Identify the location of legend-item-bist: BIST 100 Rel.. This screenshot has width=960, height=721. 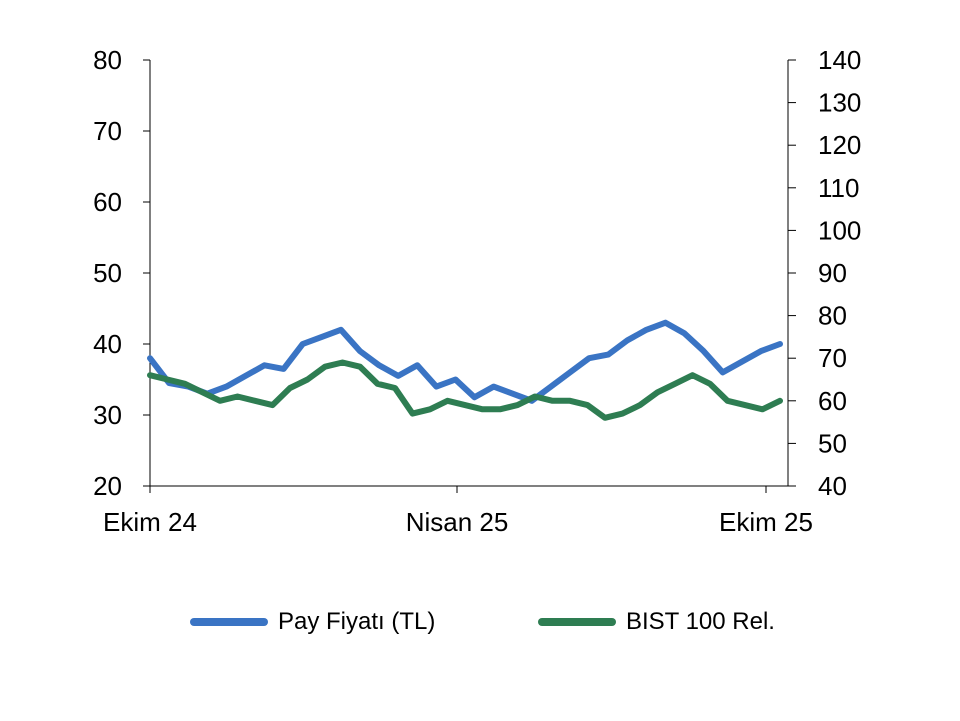
(656, 622).